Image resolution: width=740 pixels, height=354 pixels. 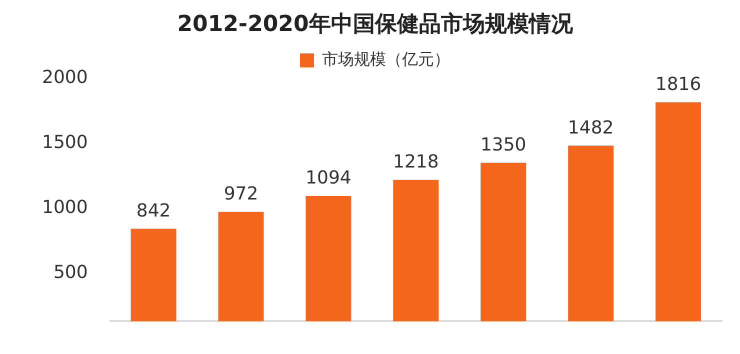 I want to click on chart-title: 2012-2020年中国保健品市场规模情况, so click(x=375, y=23).